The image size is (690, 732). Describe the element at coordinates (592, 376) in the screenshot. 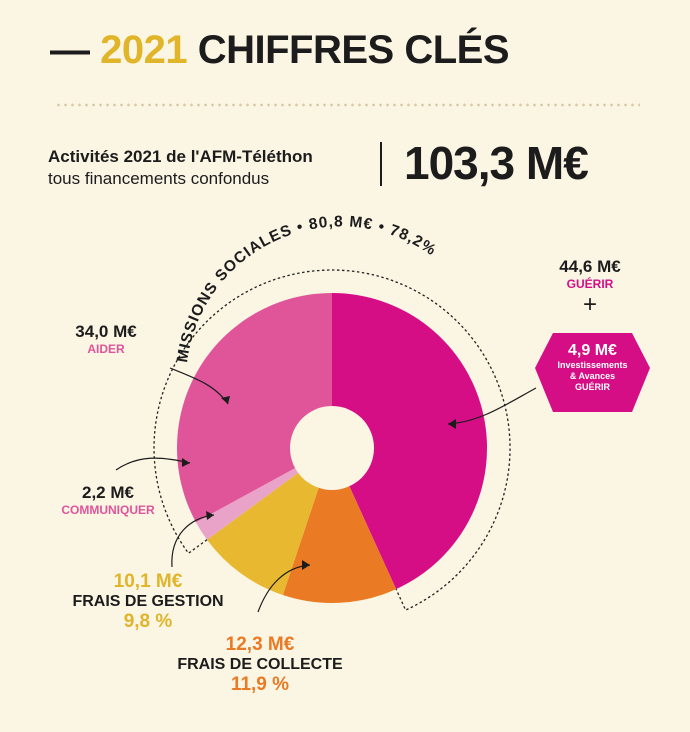

I see `invest-line2: & Avances` at that location.